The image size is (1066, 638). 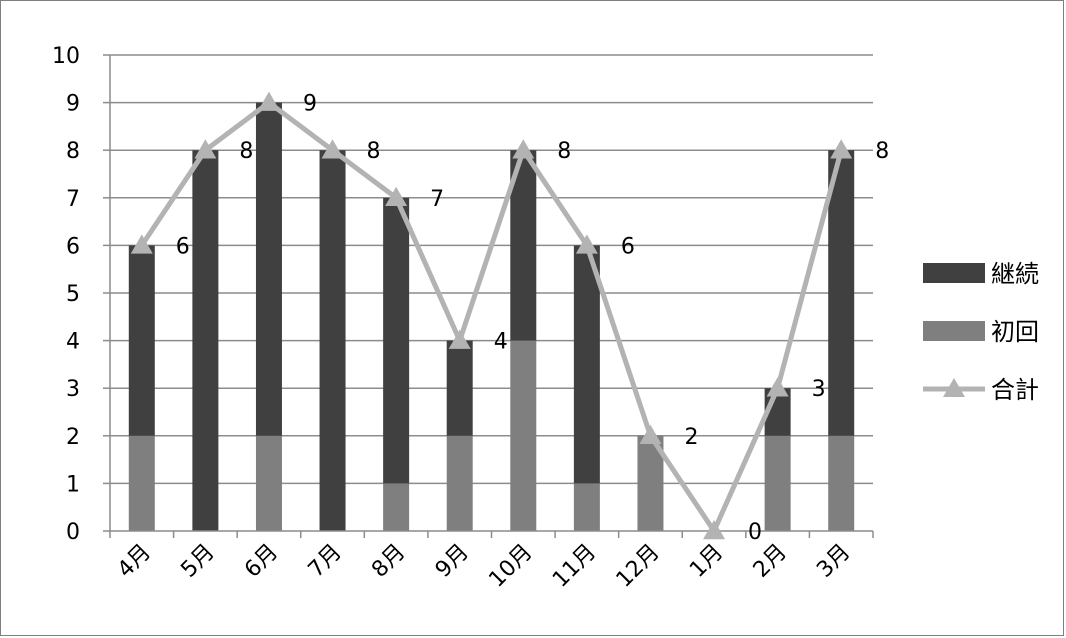 What do you see at coordinates (73, 246) in the screenshot?
I see `y-tick-label: 6` at bounding box center [73, 246].